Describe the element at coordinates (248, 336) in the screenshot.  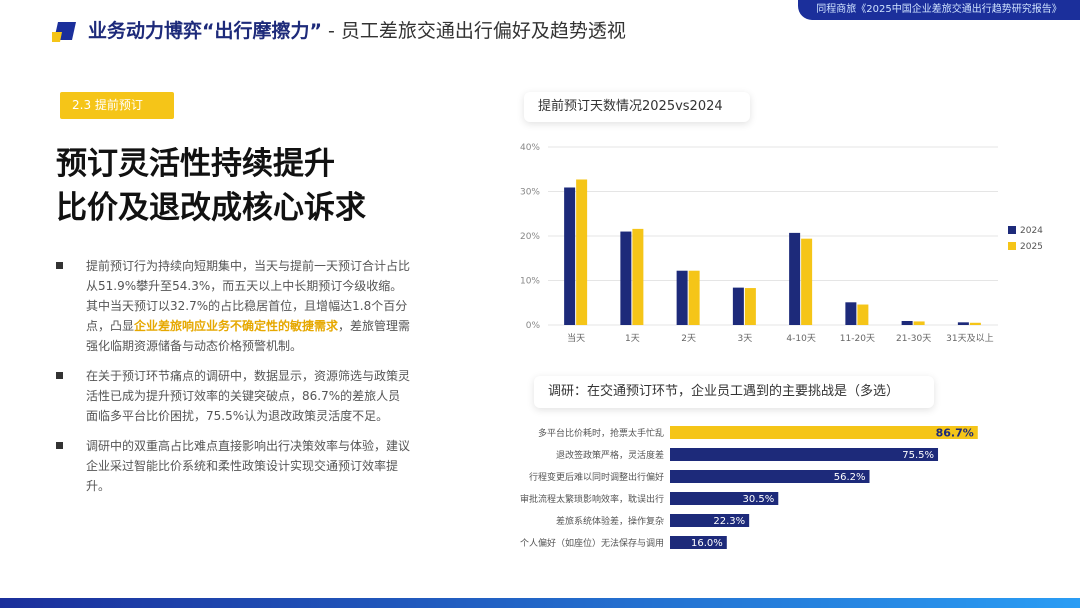
I see `bullet-text-tail: ，差旅管理需强化临期资源储备与动态价格预警机制。` at that location.